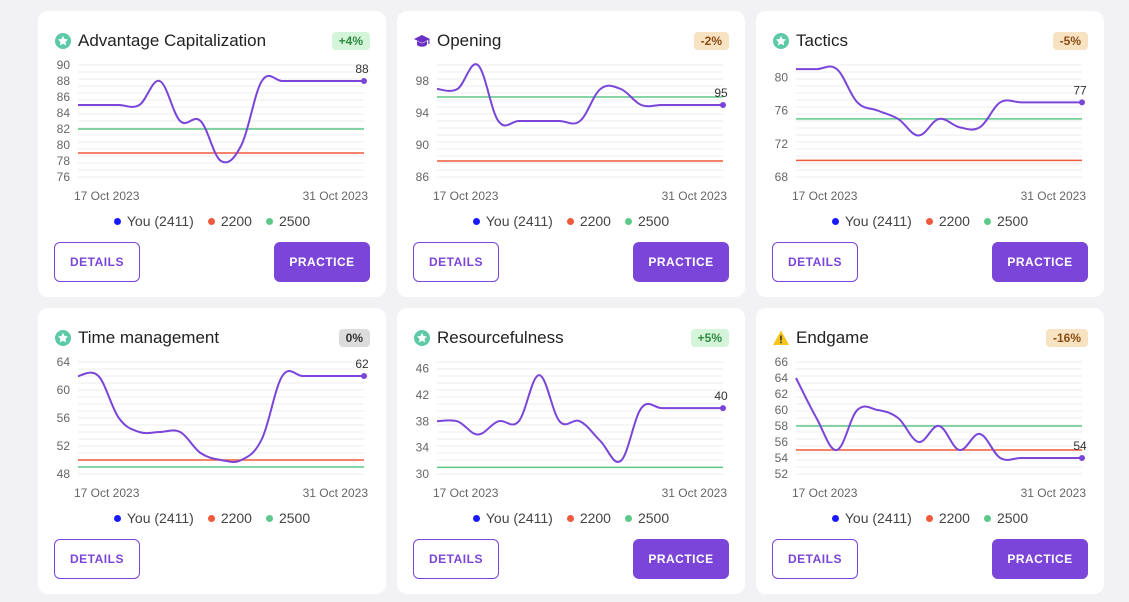 This screenshot has width=1129, height=602. Describe the element at coordinates (64, 446) in the screenshot. I see `y-tick-label: 52` at that location.